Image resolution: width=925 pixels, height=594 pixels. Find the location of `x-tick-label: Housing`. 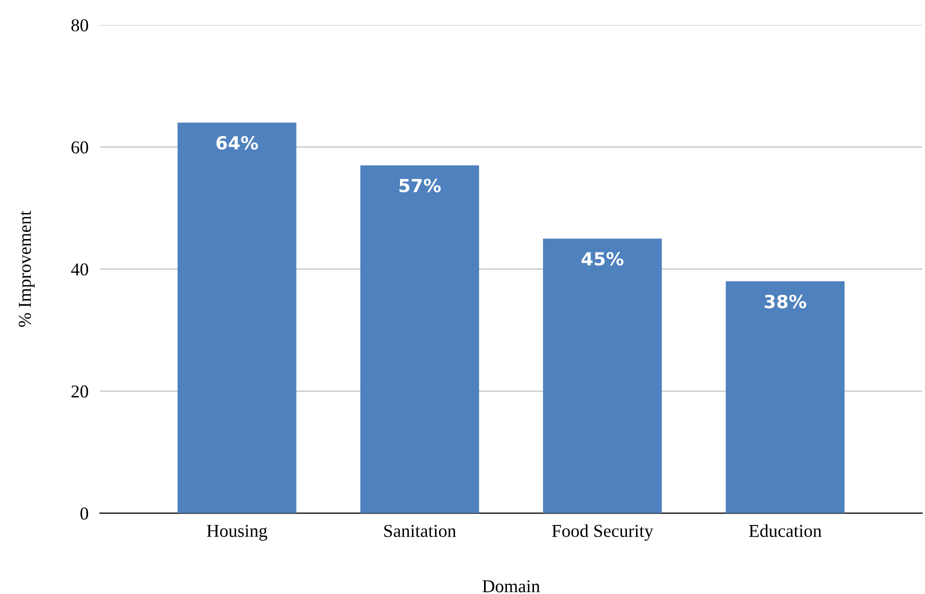

x-tick-label: Housing is located at coordinates (237, 532).